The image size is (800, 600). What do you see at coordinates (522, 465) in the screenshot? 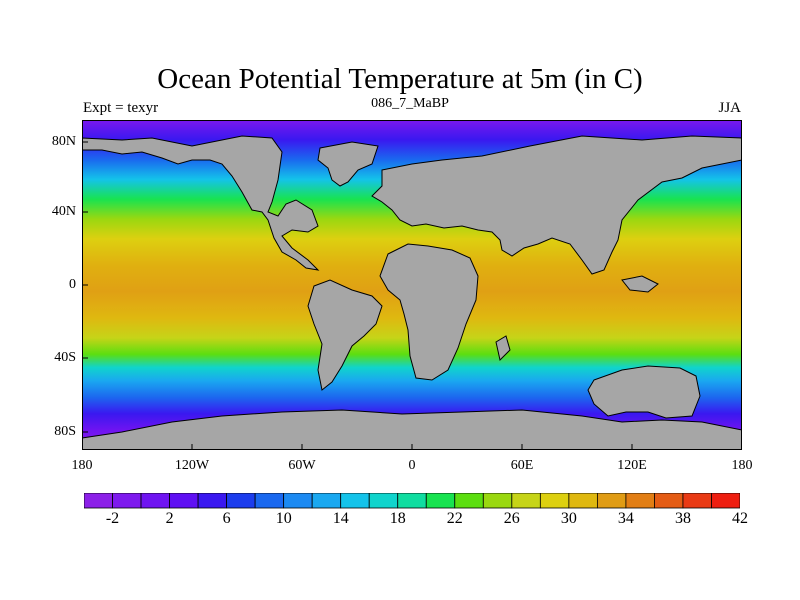
I see `x-tick-label: 60E` at bounding box center [522, 465].